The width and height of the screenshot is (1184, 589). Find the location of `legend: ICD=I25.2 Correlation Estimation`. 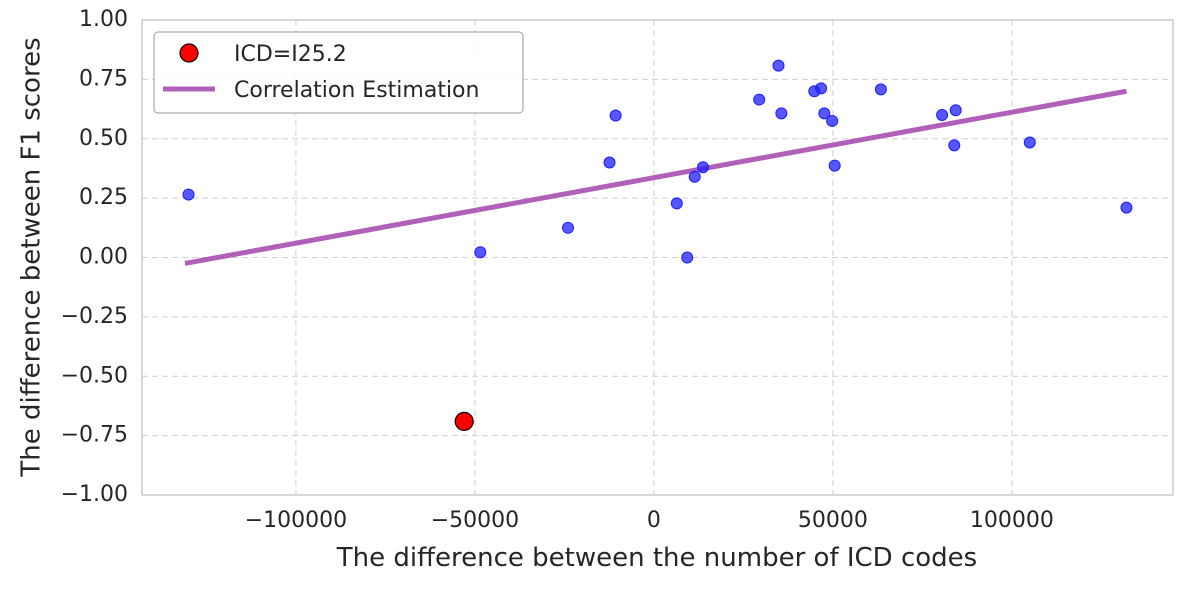

legend: ICD=I25.2 Correlation Estimation is located at coordinates (338, 72).